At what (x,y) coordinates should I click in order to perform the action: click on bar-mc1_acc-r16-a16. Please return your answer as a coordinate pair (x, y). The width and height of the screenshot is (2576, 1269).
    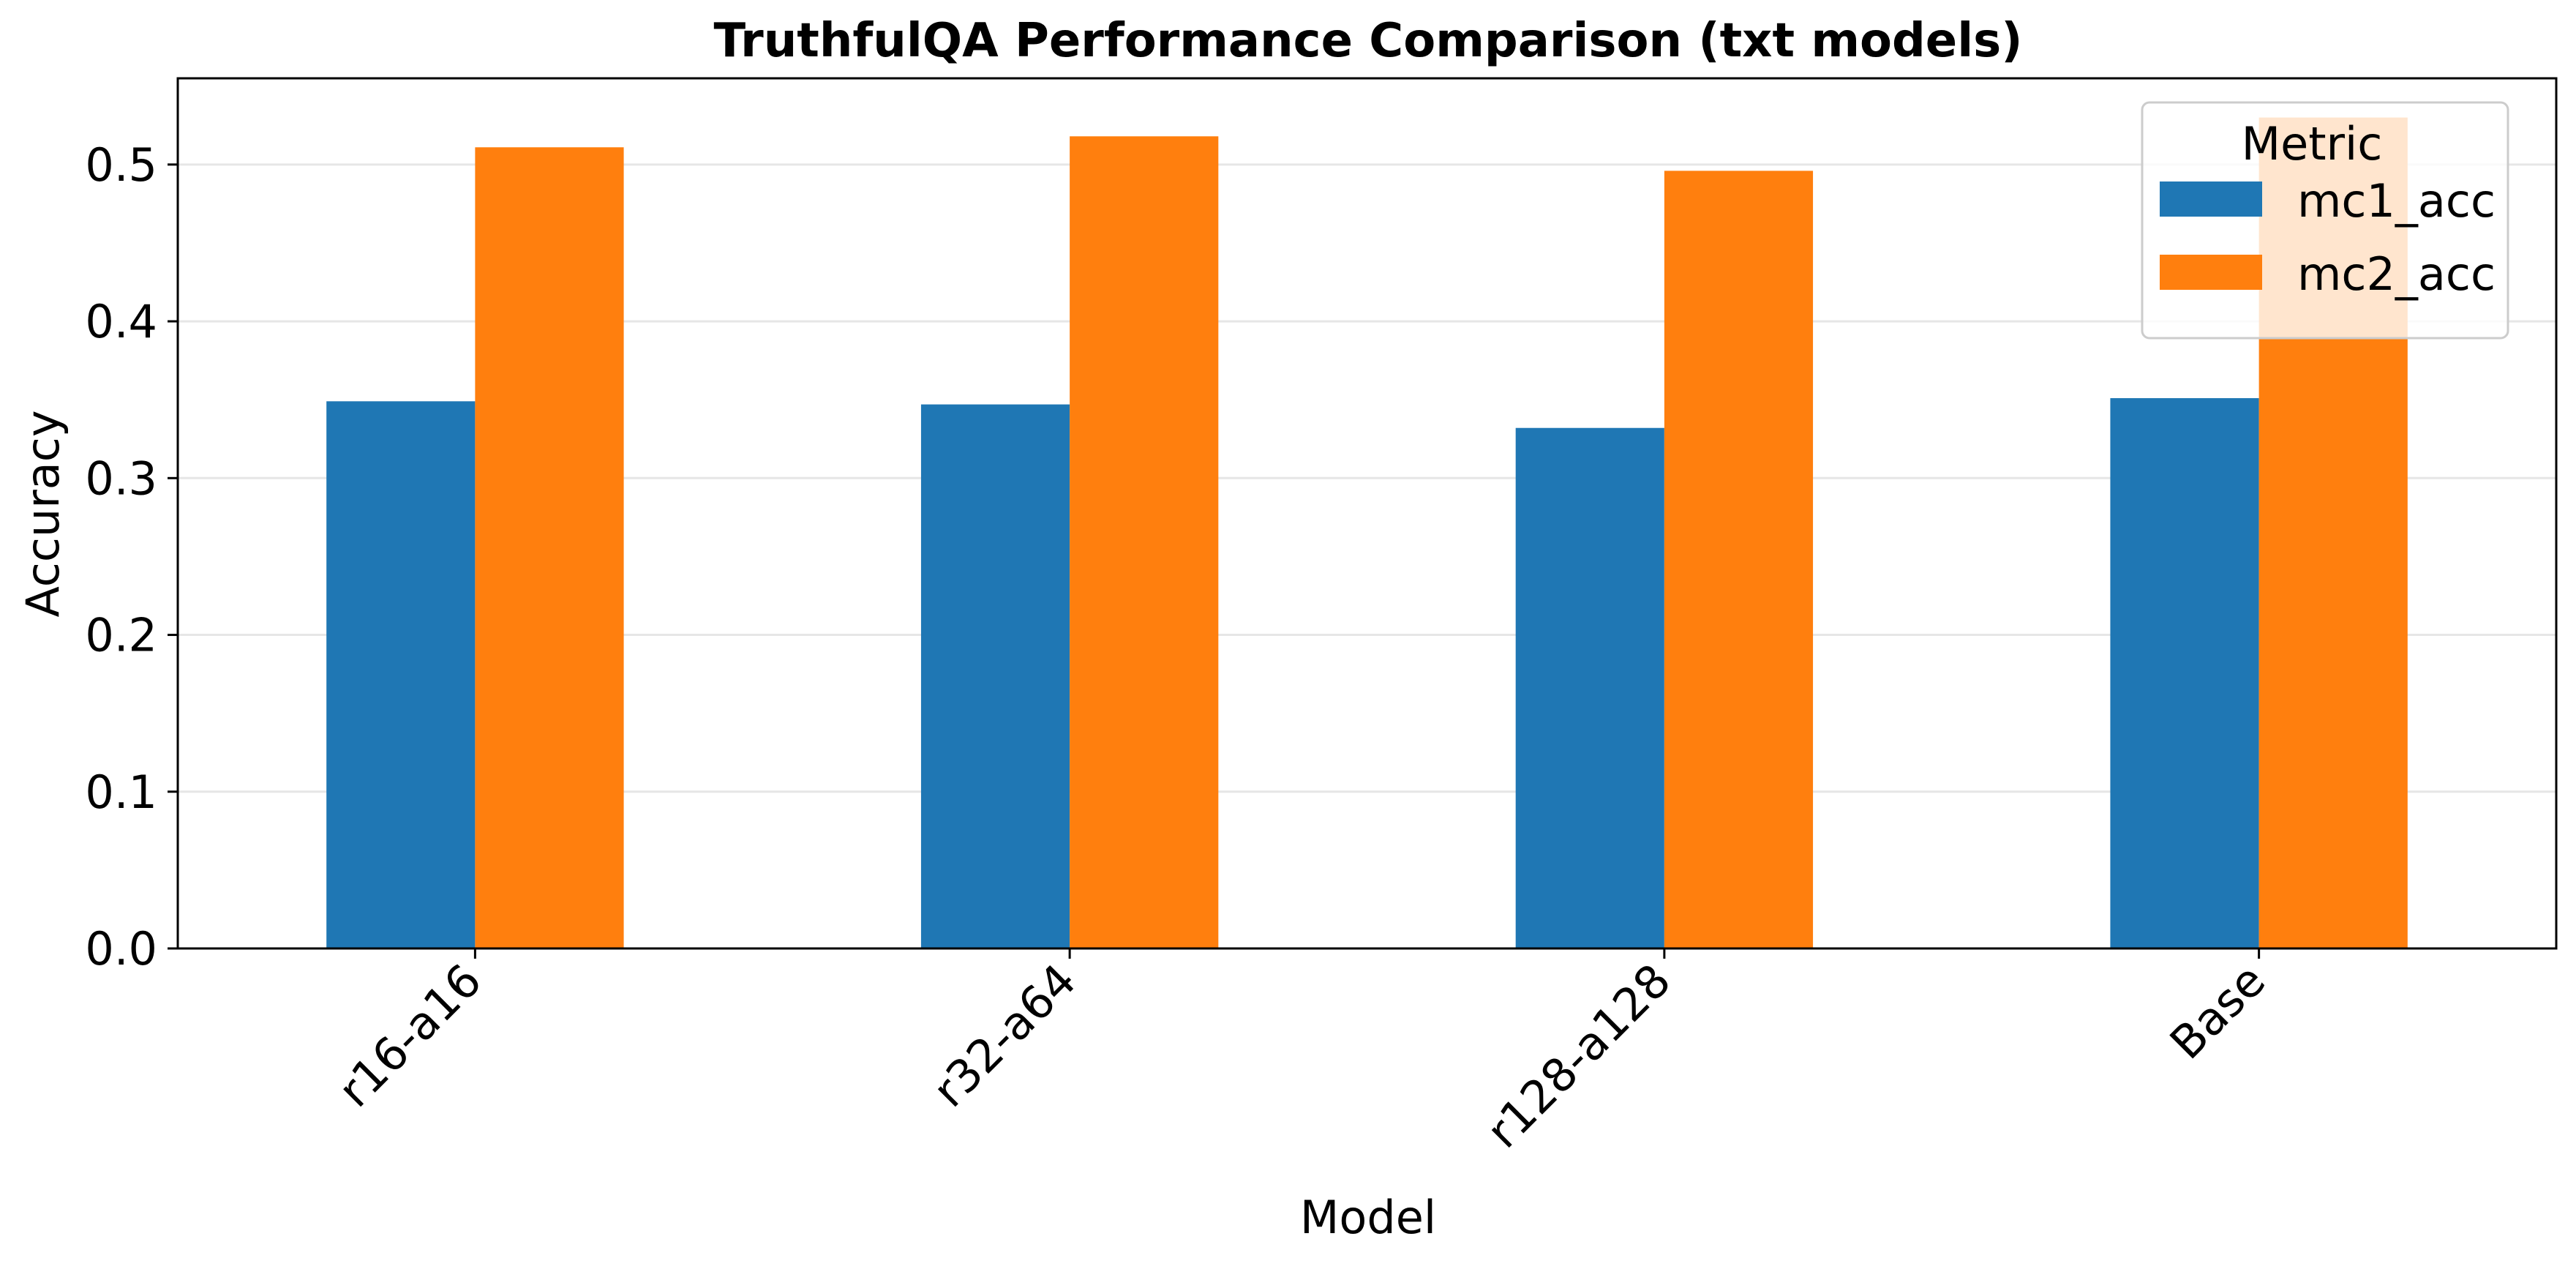
    Looking at the image, I should click on (401, 674).